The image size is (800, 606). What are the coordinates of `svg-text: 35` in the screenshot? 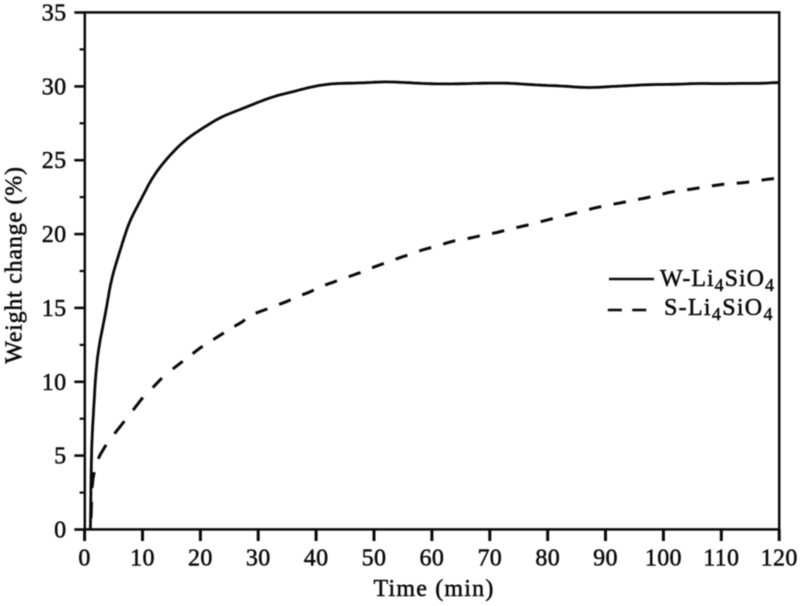 It's located at (54, 14).